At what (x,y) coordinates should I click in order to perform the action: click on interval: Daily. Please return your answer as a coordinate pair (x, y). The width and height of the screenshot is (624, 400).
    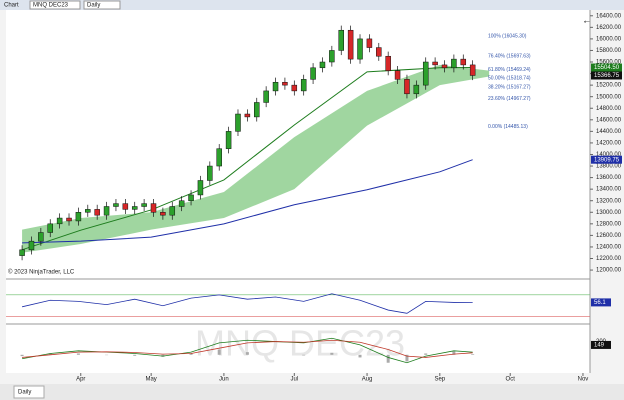
    Looking at the image, I should click on (93, 6).